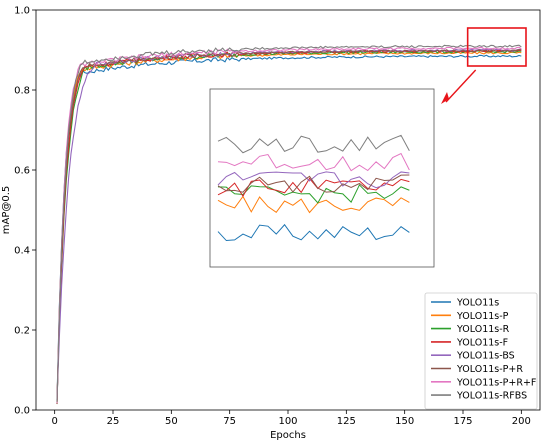 Image resolution: width=550 pixels, height=443 pixels. What do you see at coordinates (22, 91) in the screenshot?
I see `y-tick-label: 0.8` at bounding box center [22, 91].